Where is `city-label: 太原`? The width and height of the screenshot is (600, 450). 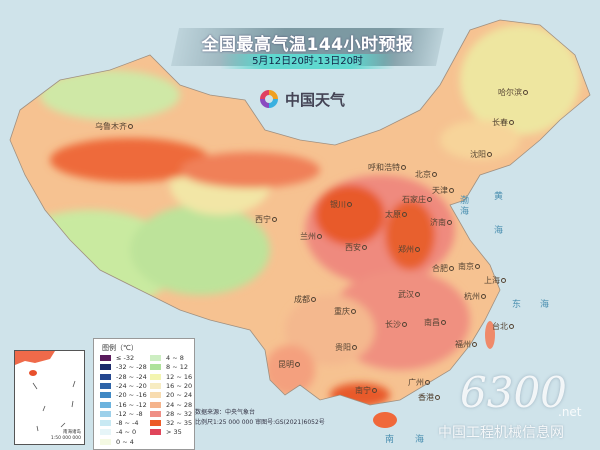 city-label: 太原 is located at coordinates (396, 215).